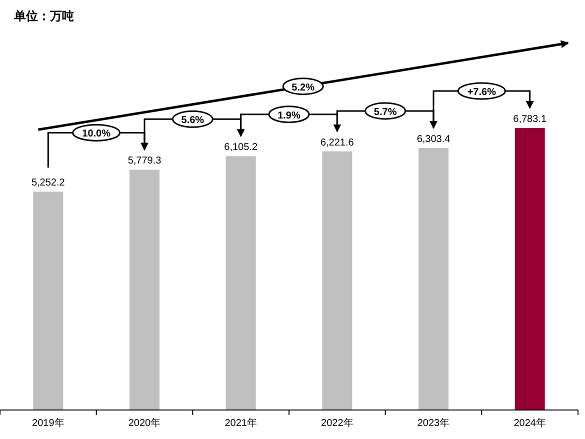 Image resolution: width=585 pixels, height=439 pixels. What do you see at coordinates (530, 423) in the screenshot?
I see `x-tick-label: 2024年` at bounding box center [530, 423].